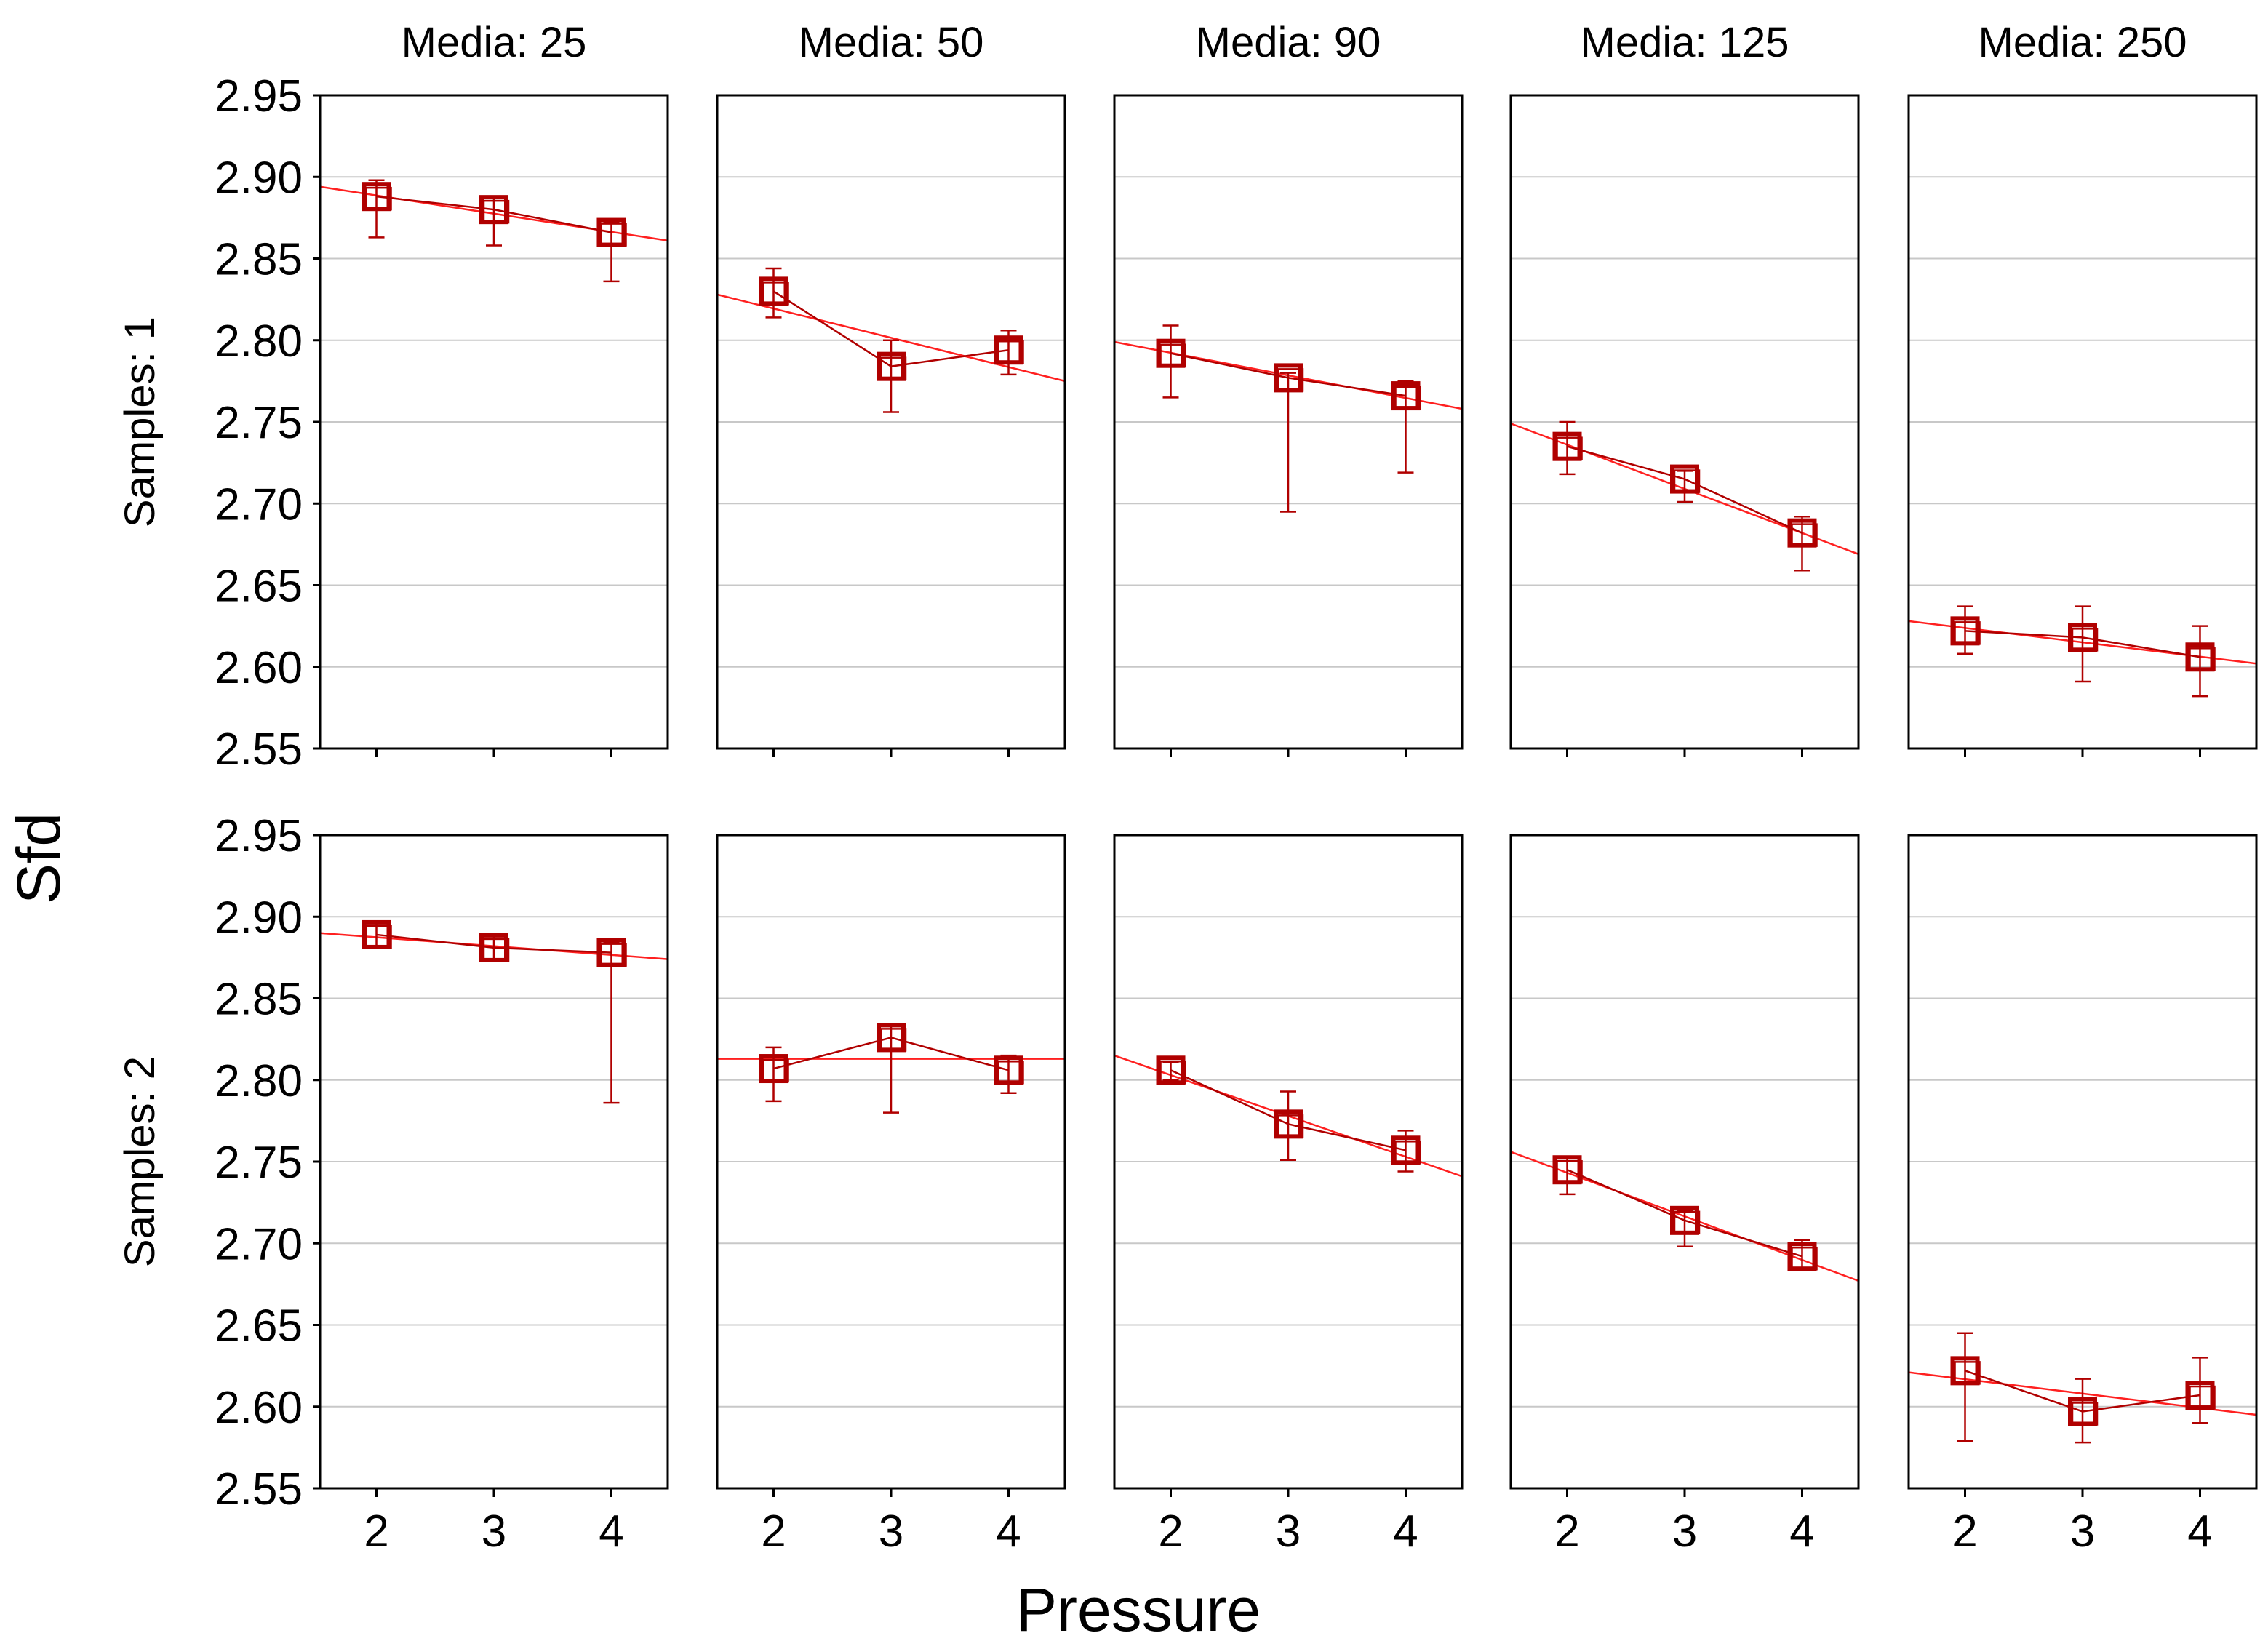 Image resolution: width=2268 pixels, height=1649 pixels. What do you see at coordinates (891, 338) in the screenshot?
I see `fit-line` at bounding box center [891, 338].